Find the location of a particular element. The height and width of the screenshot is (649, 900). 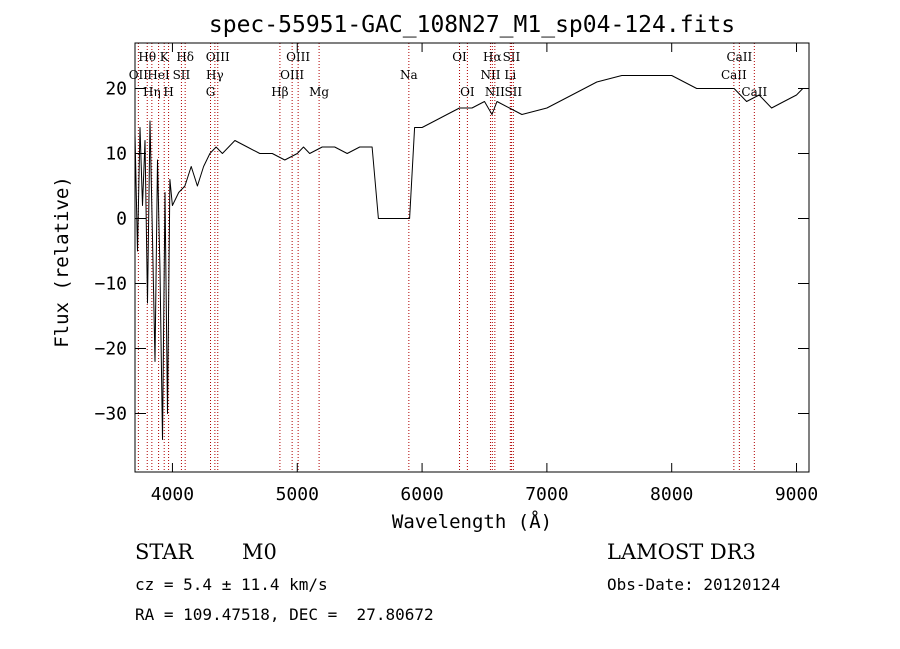

y-axis-label: Flux (relative) is located at coordinates (62, 262).